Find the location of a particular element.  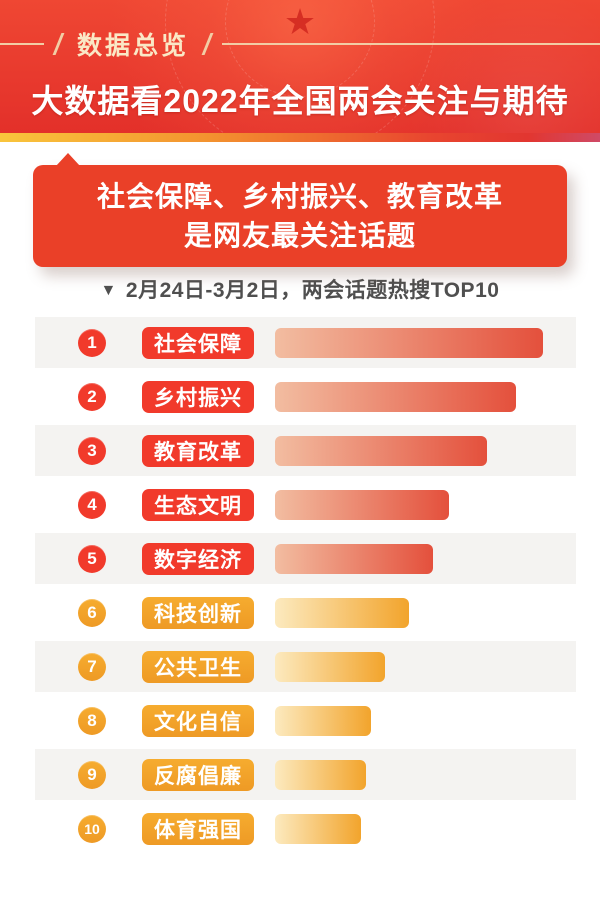

table-row: 9 反腐倡廉 is located at coordinates (305, 774).